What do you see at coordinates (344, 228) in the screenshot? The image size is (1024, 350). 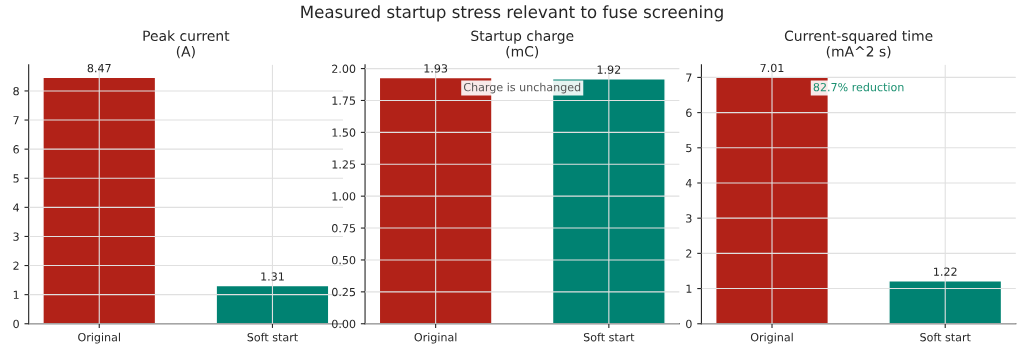 I see `y-tick-label: 0.75` at bounding box center [344, 228].